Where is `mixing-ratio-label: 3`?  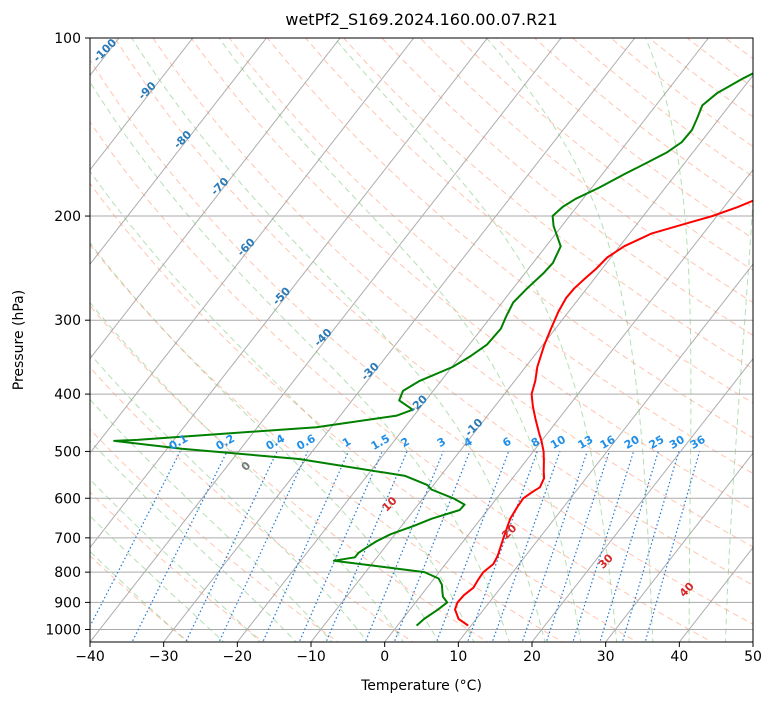
mixing-ratio-label: 3 is located at coordinates (441, 442).